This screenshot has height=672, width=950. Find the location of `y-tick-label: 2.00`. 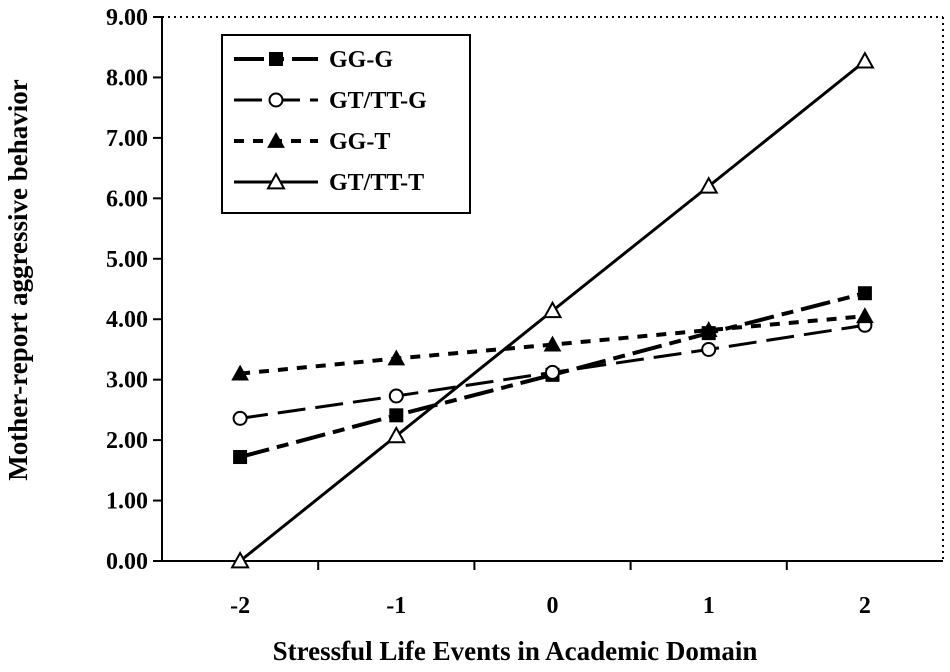

y-tick-label: 2.00 is located at coordinates (127, 441).